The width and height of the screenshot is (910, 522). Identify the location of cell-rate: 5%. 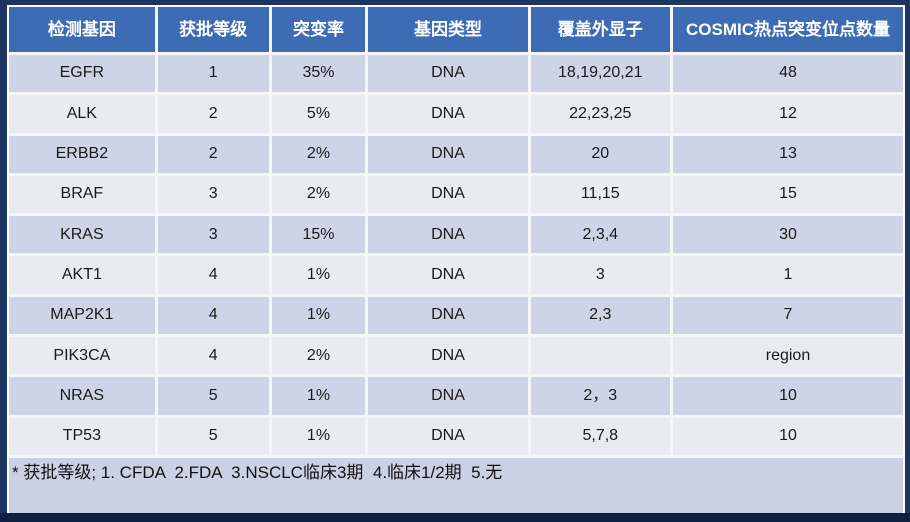
(318, 114).